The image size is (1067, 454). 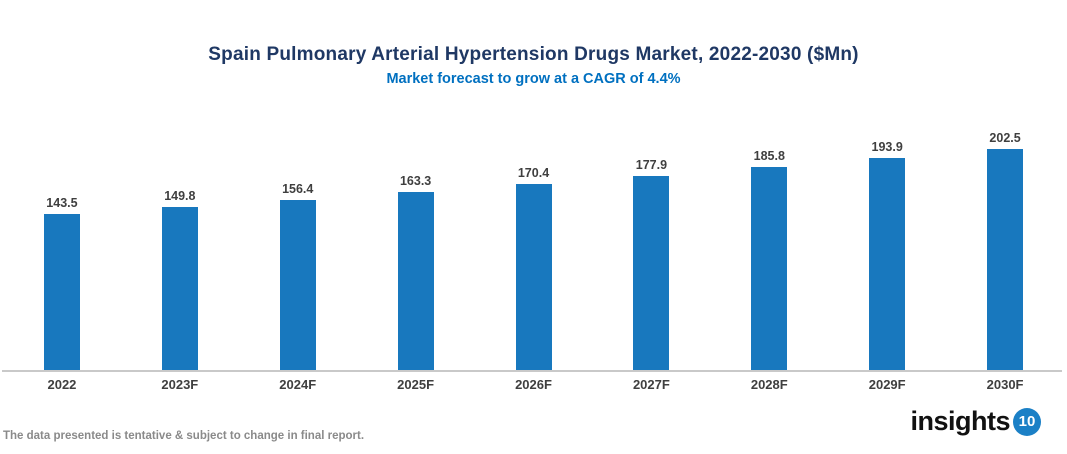 What do you see at coordinates (651, 384) in the screenshot?
I see `x-axis-tick-label: 2027F` at bounding box center [651, 384].